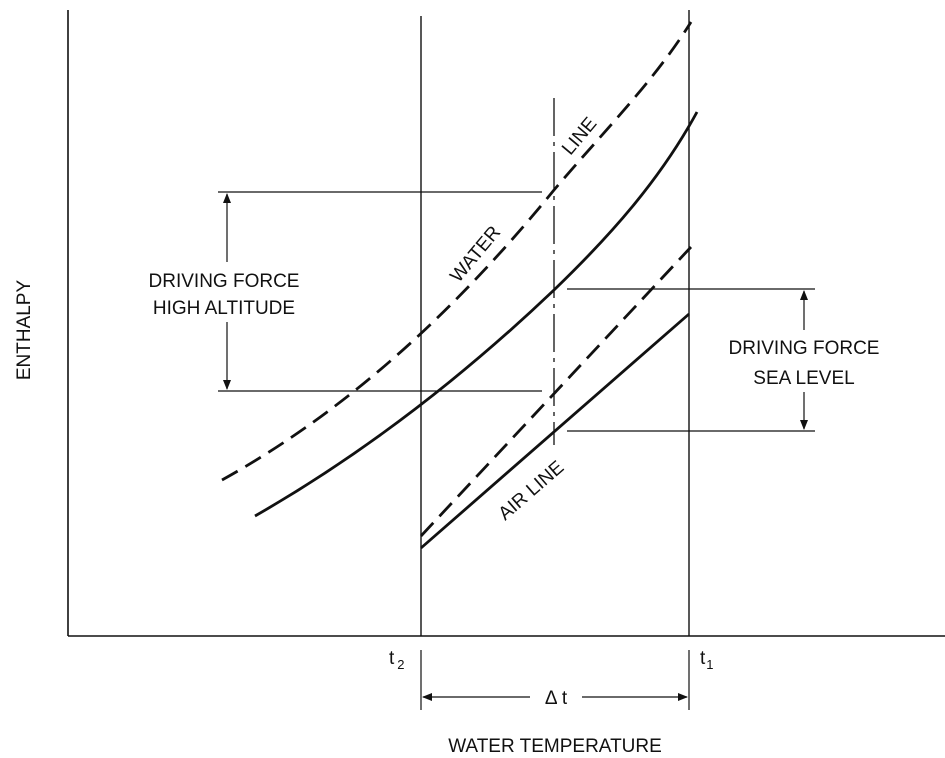  What do you see at coordinates (224, 308) in the screenshot?
I see `high-altitude-text-line2: HIGH ALTITUDE` at bounding box center [224, 308].